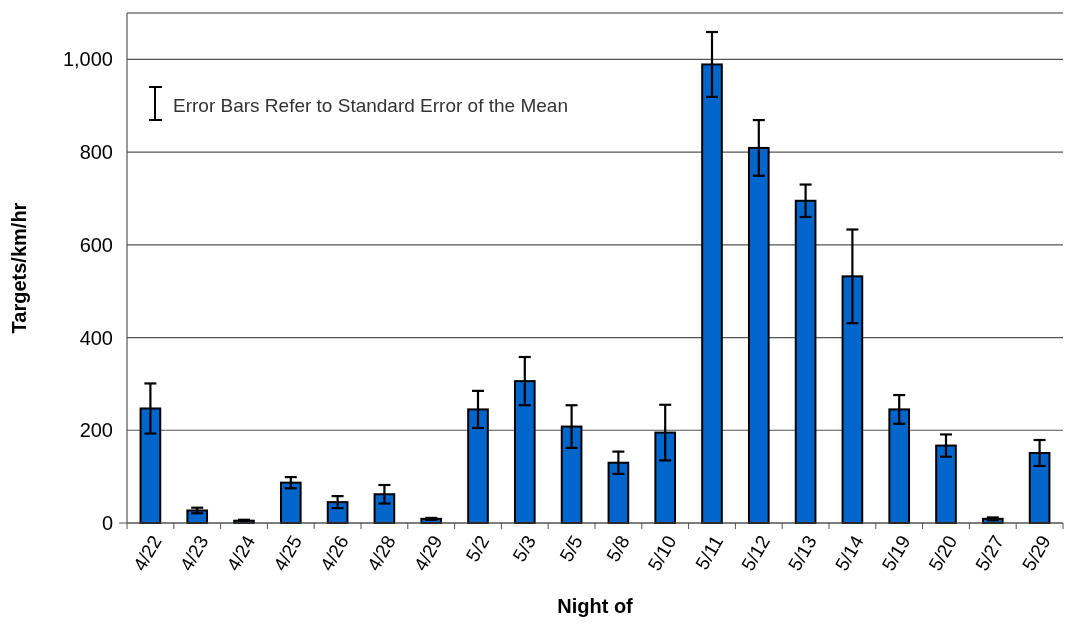 This screenshot has width=1070, height=625. What do you see at coordinates (524, 548) in the screenshot?
I see `x-tick-label: 5/3` at bounding box center [524, 548].